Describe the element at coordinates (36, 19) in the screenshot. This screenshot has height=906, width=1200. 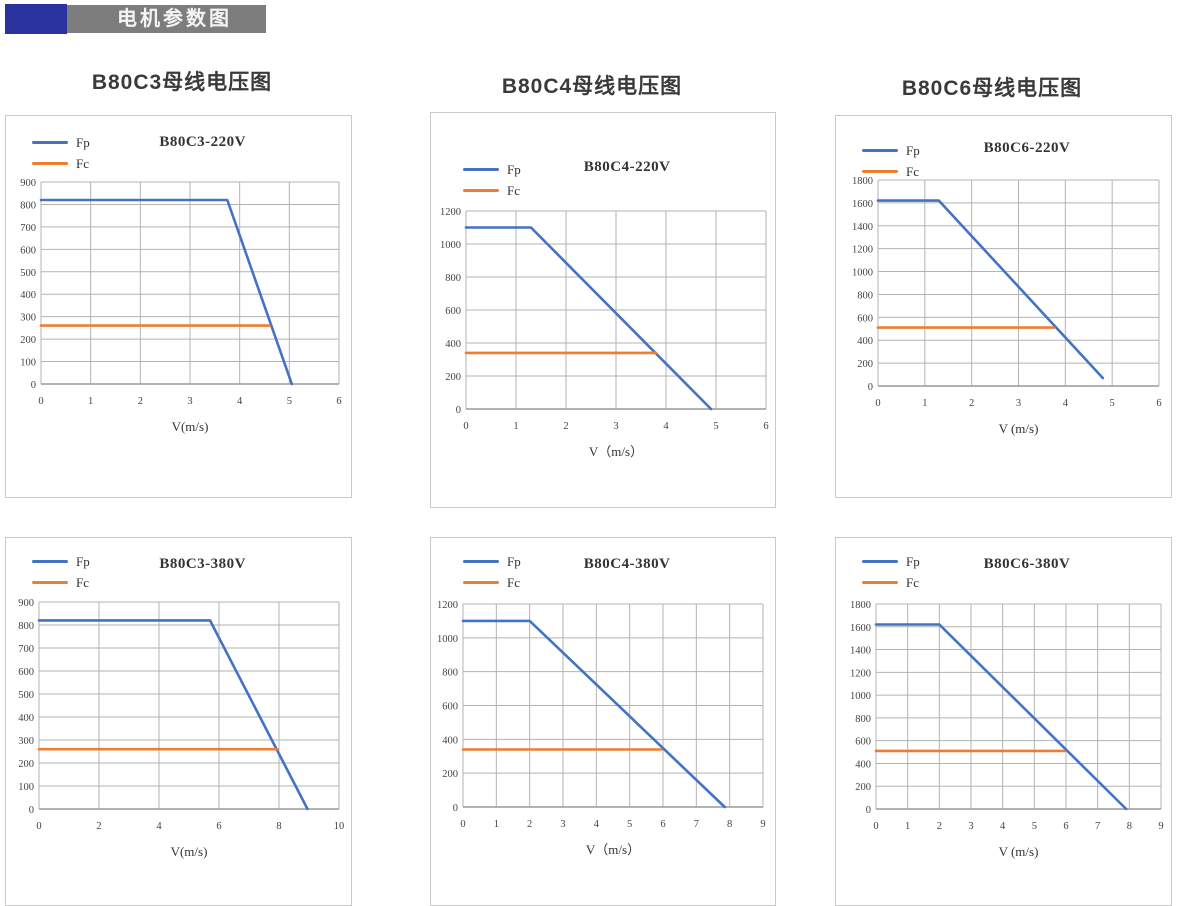
I see `header-accent-block` at that location.